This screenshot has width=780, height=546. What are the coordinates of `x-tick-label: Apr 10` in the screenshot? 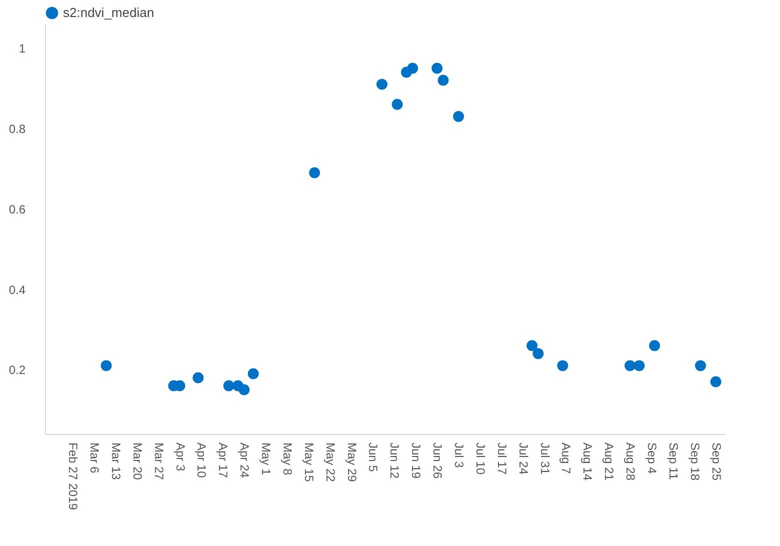 It's located at (201, 460).